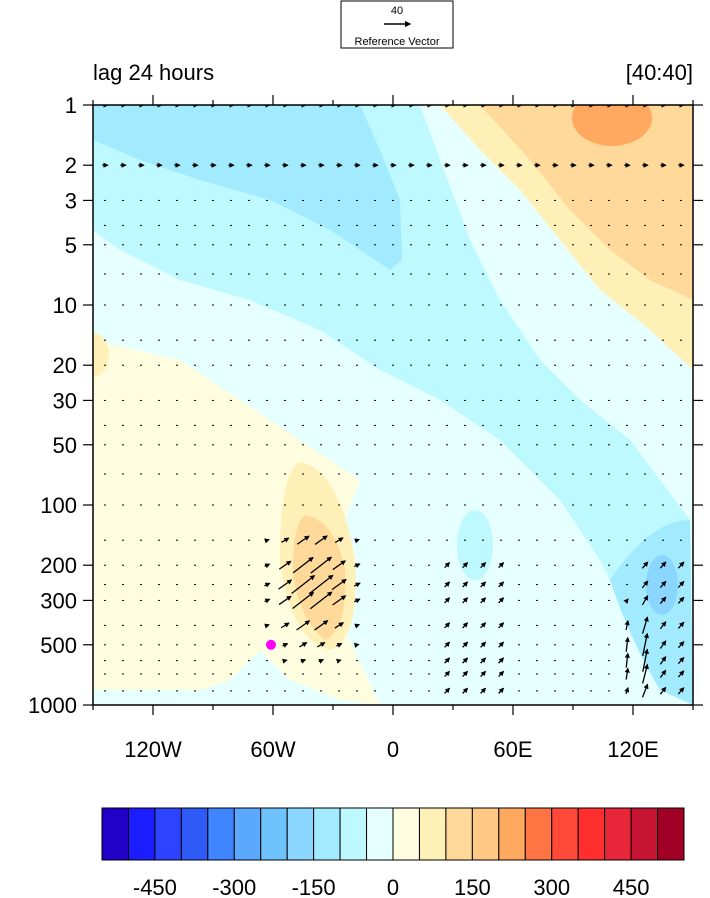 The height and width of the screenshot is (898, 710). I want to click on reference-vector-label: Reference Vector, so click(397, 42).